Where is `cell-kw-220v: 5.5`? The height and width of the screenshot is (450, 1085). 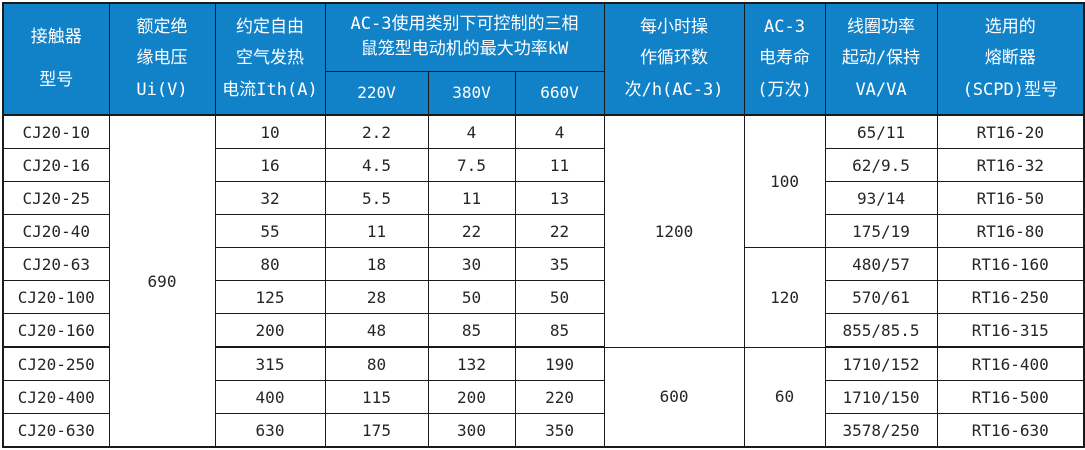
cell-kw-220v: 5.5 is located at coordinates (376, 198).